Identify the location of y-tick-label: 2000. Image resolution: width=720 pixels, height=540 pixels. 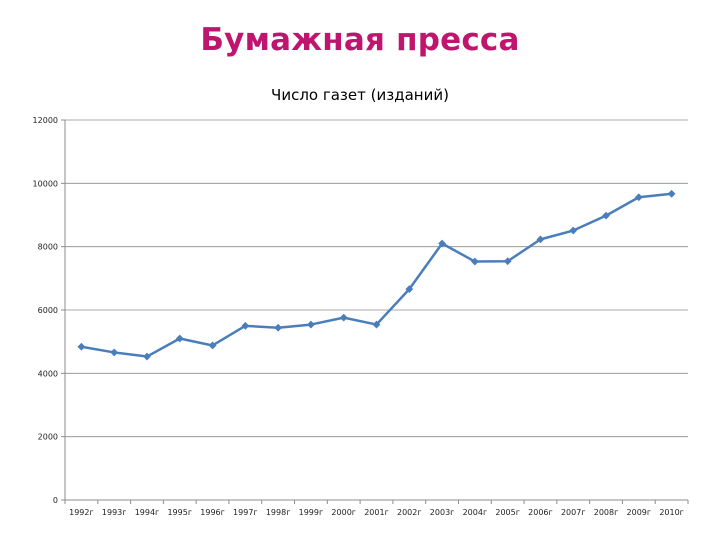
(48, 437).